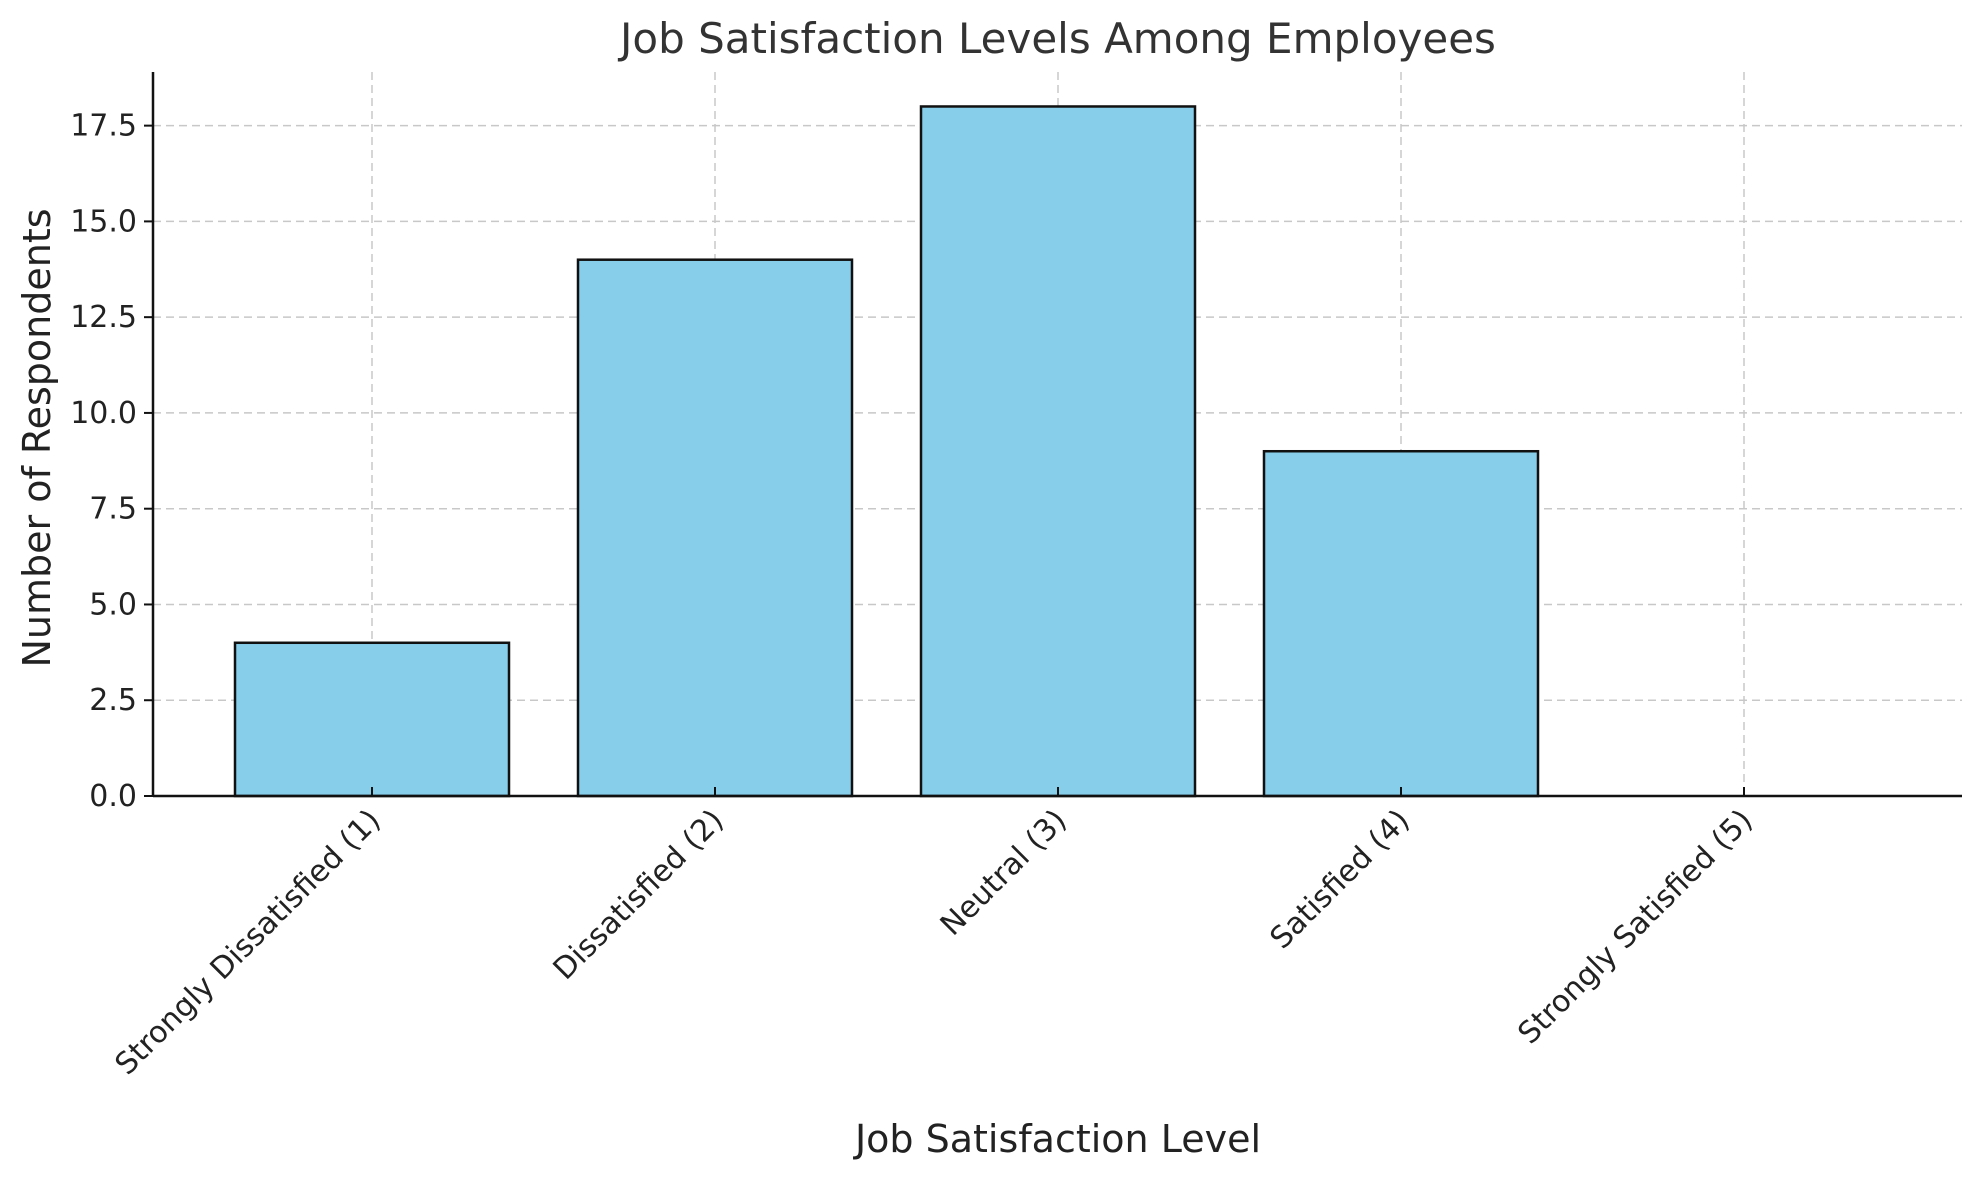 Image resolution: width=1979 pixels, height=1180 pixels. I want to click on x-tick-label: Strongly Satisfied (5), so click(1635, 927).